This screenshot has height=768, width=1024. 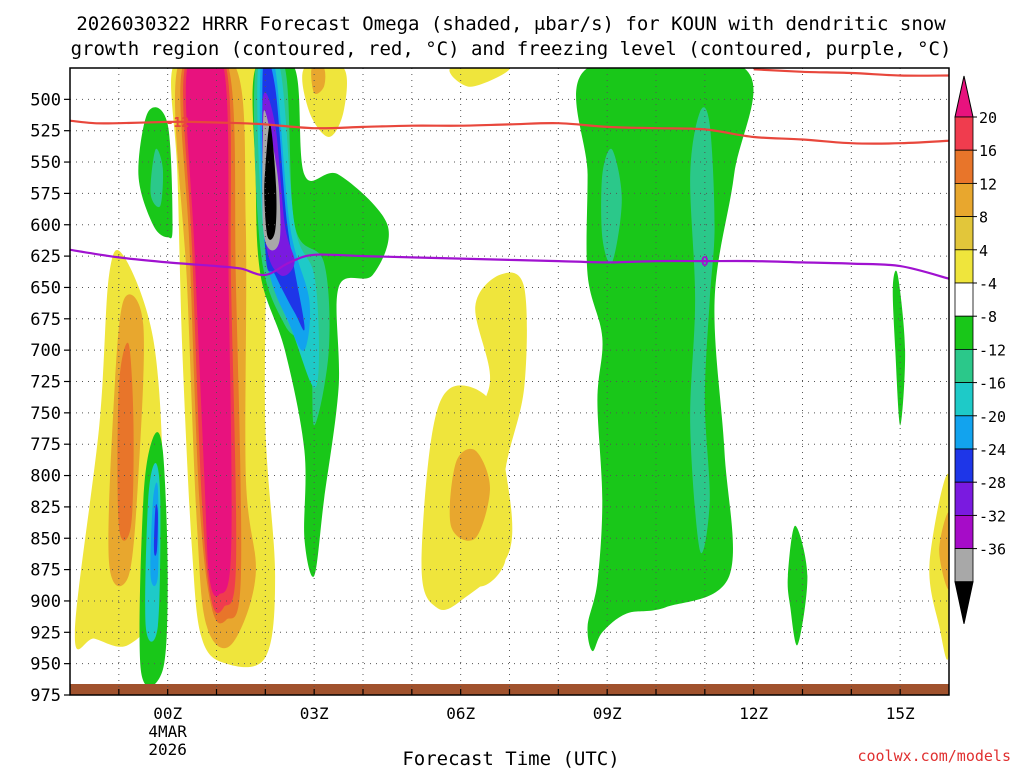 I want to click on x-tick-label-0: 00Z, so click(x=167, y=713).